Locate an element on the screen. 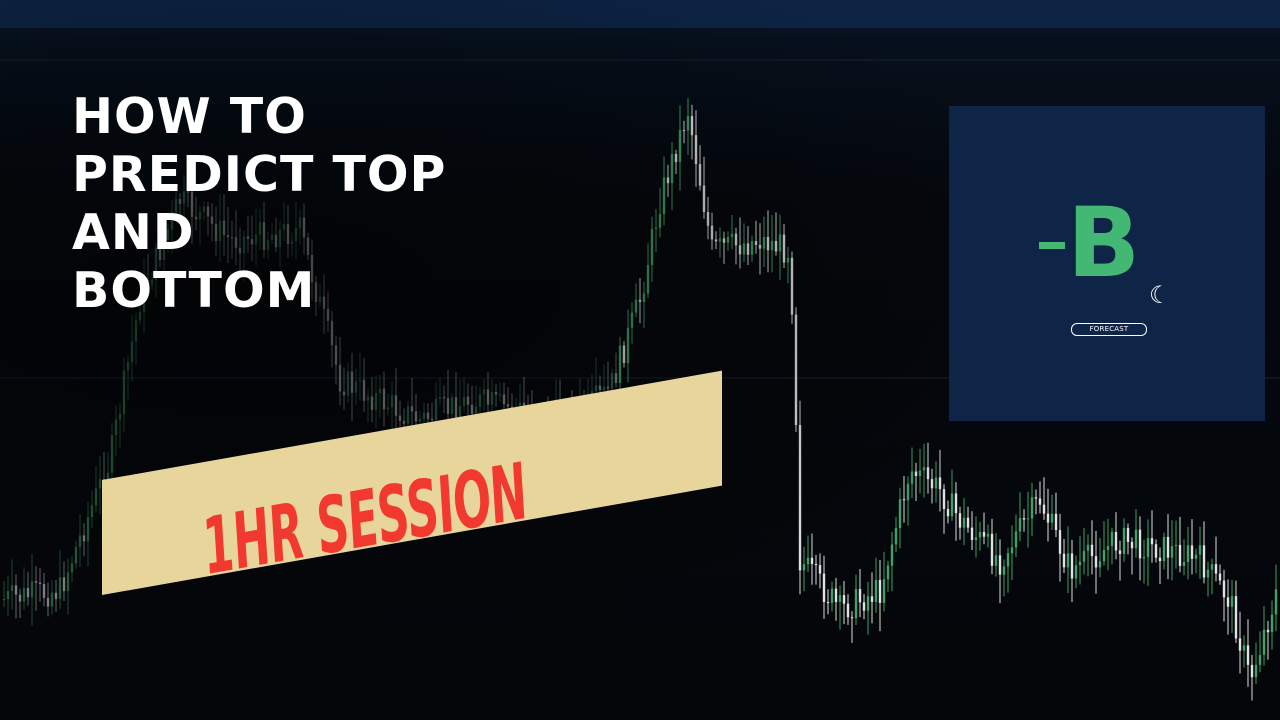  logo-tagline: FORECAST is located at coordinates (1109, 329).